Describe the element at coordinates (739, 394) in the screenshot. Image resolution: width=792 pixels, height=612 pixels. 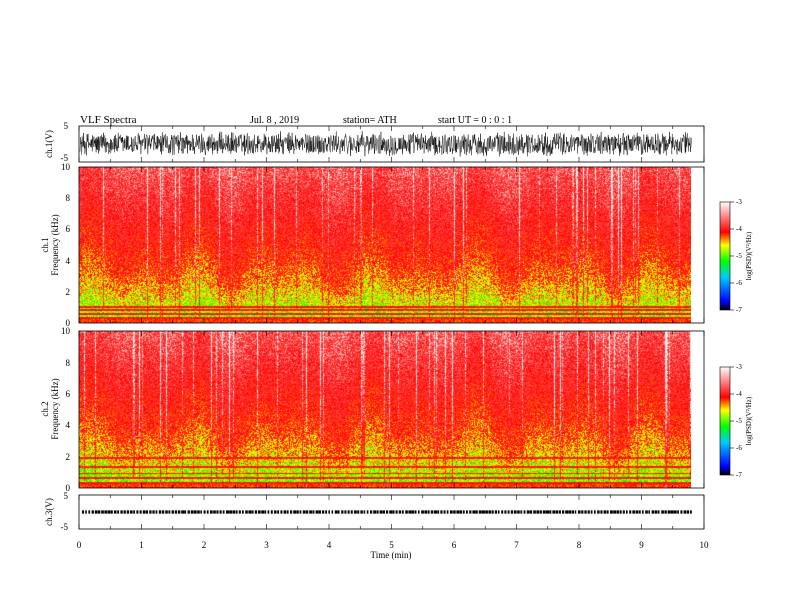
I see `ch2-cb-tick-4: -4` at that location.